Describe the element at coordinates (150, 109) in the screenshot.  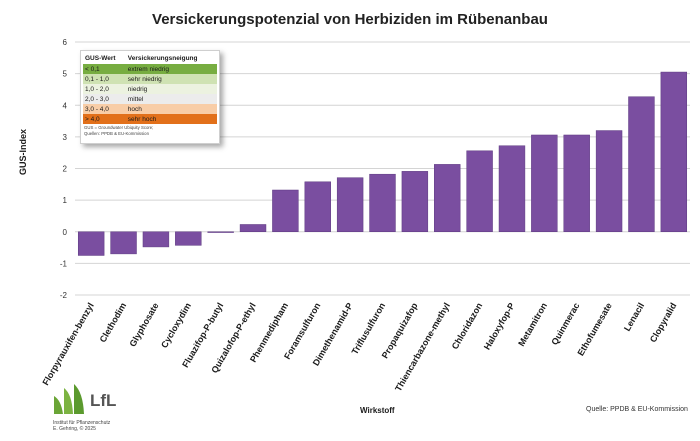
I see `legend-row: 3,0 - 4,0 hoch` at that location.